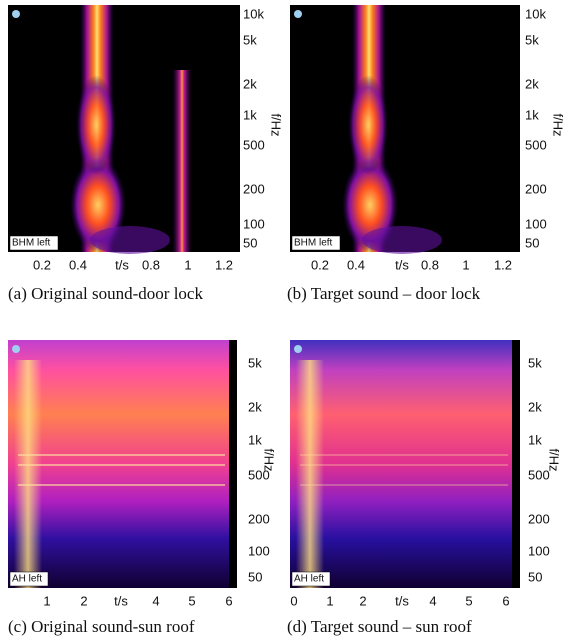  Describe the element at coordinates (101, 626) in the screenshot. I see `caption: (c) Original sound-sun roof` at that location.